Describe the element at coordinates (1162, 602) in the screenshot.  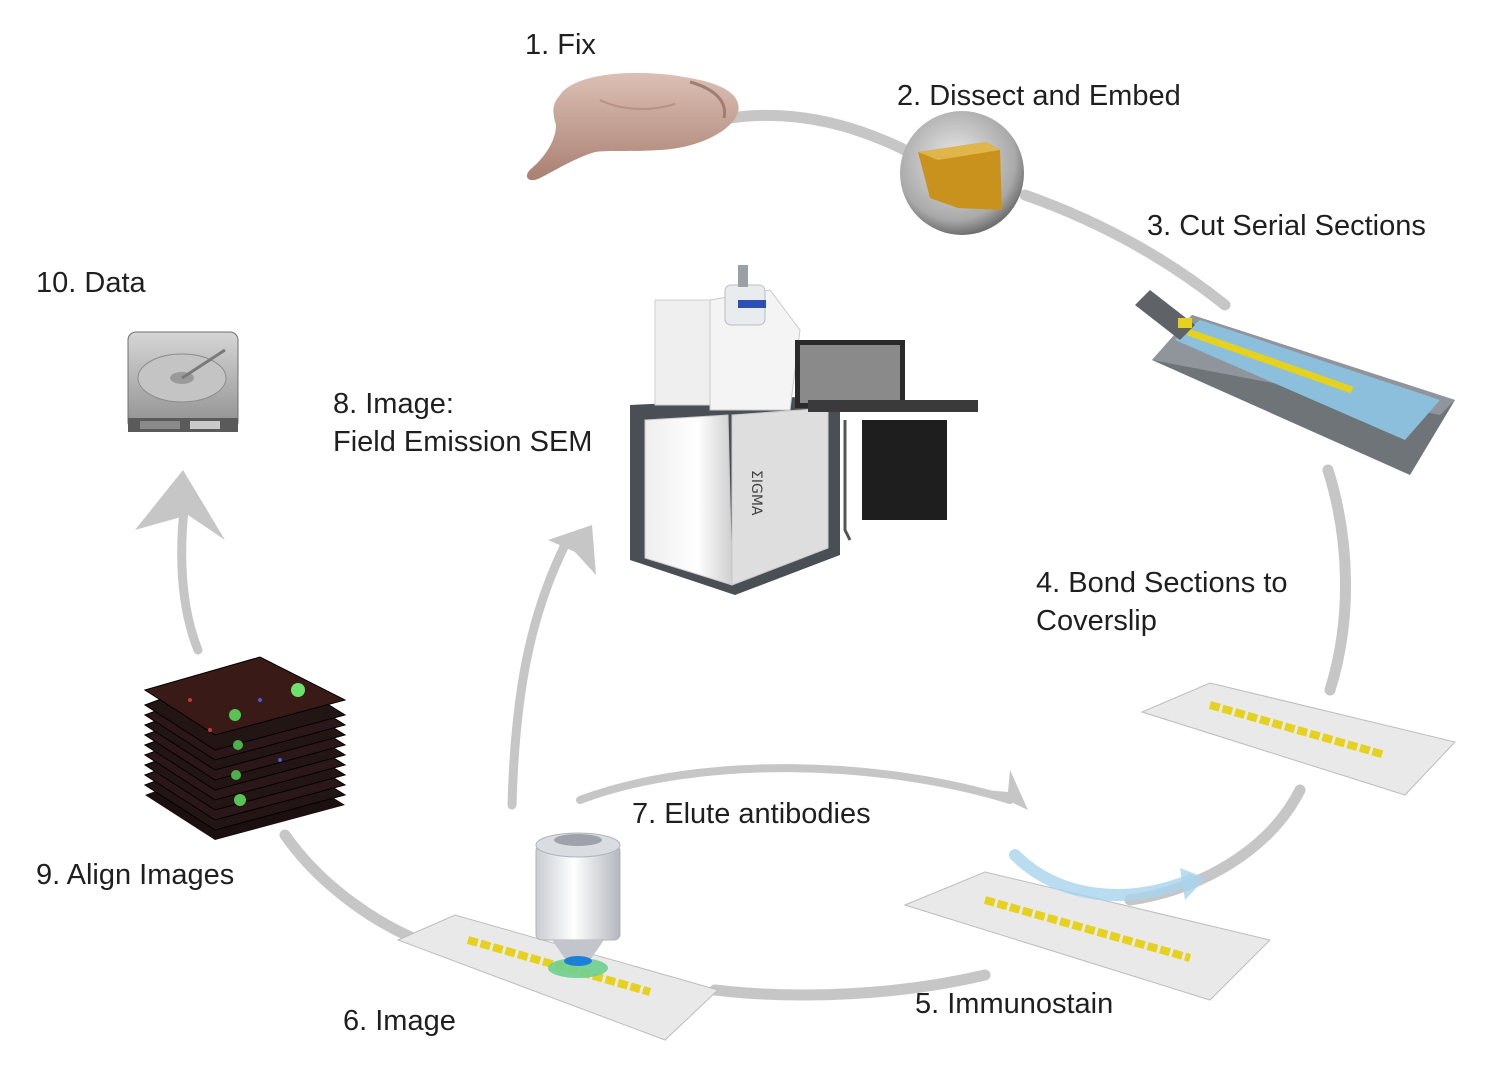
I see `step-label-bond: 4. Bond Sections to Coverslip` at that location.